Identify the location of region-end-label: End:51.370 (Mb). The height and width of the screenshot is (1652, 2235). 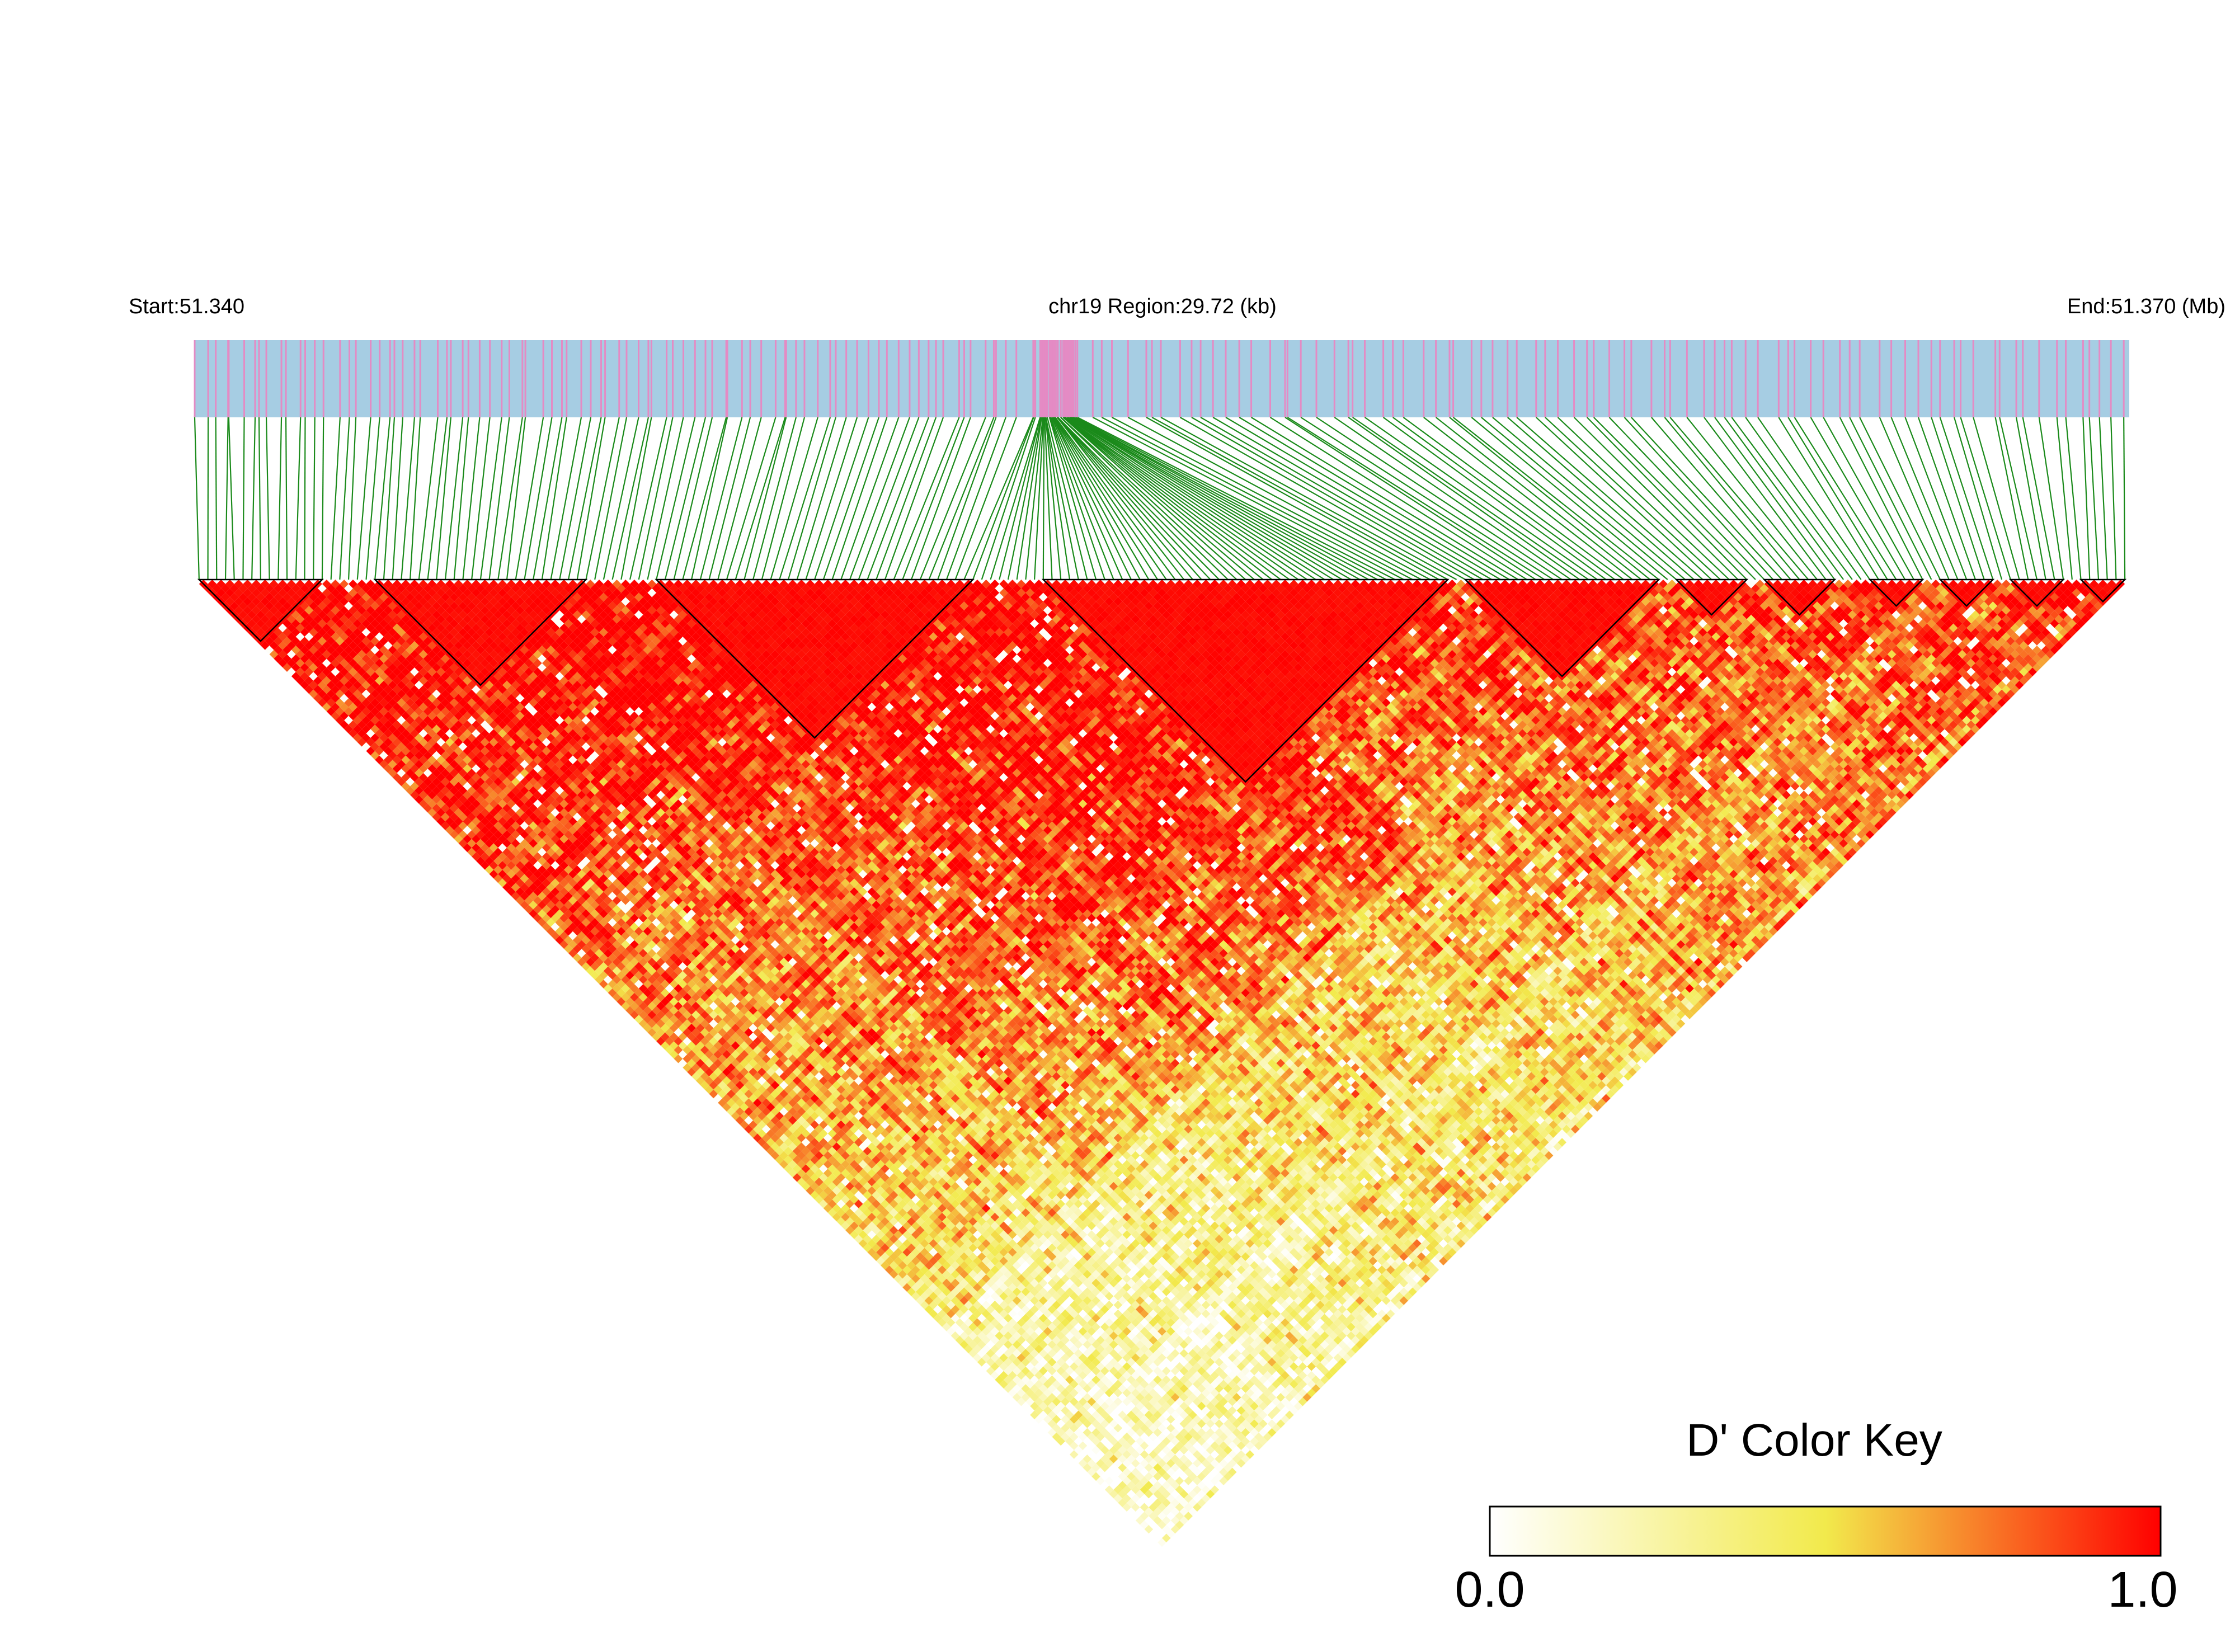
(2146, 306).